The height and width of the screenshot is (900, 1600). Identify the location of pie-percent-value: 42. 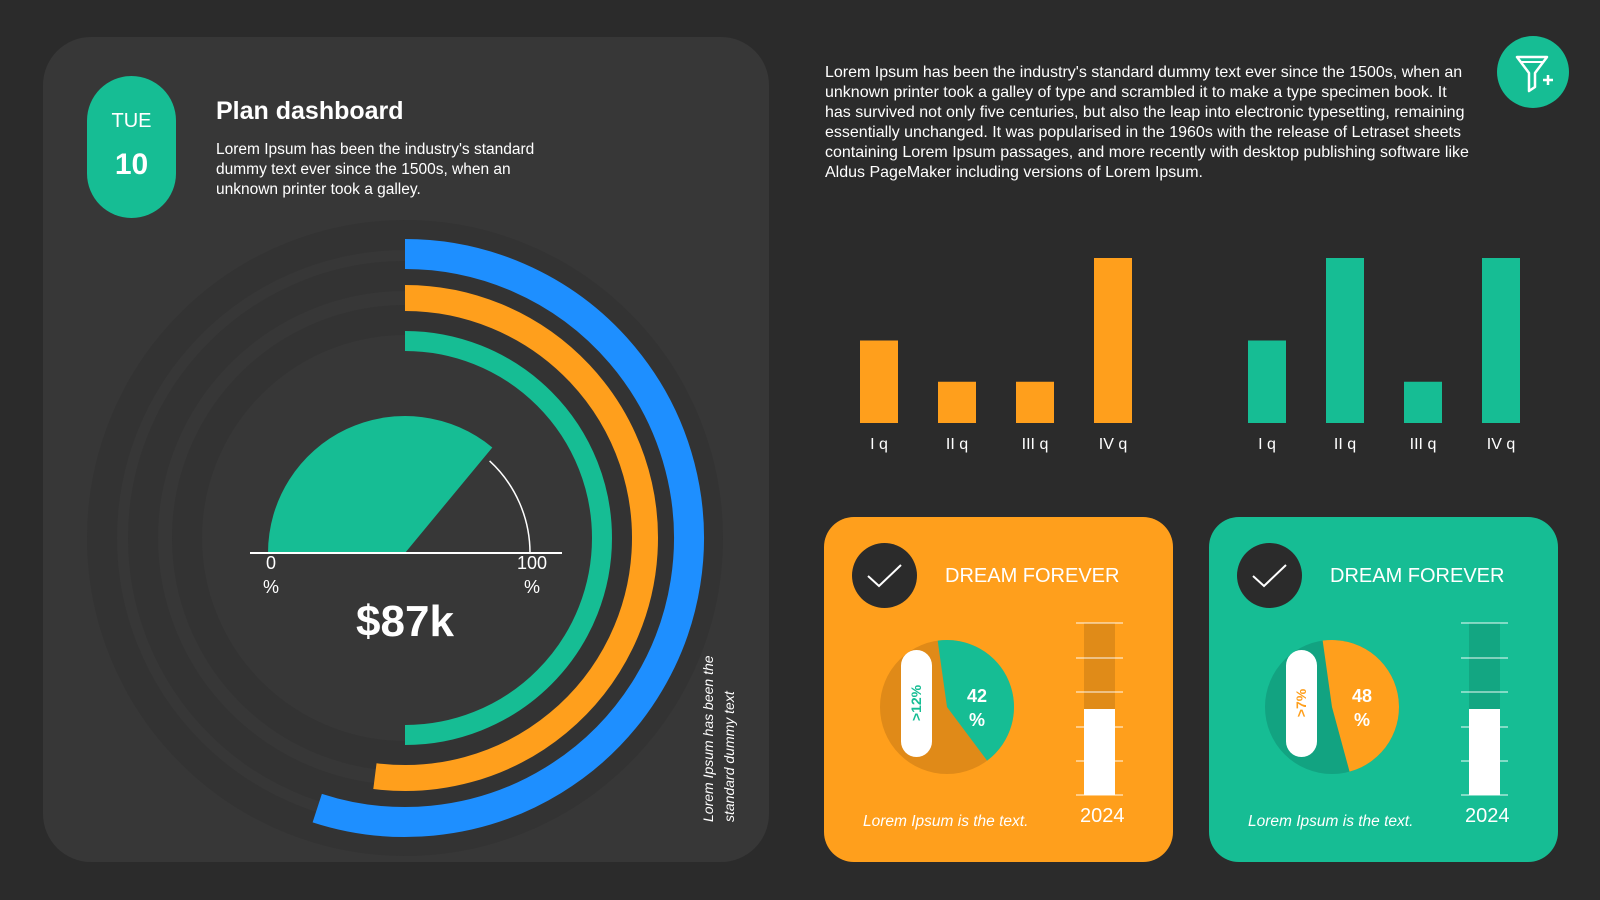
(977, 696).